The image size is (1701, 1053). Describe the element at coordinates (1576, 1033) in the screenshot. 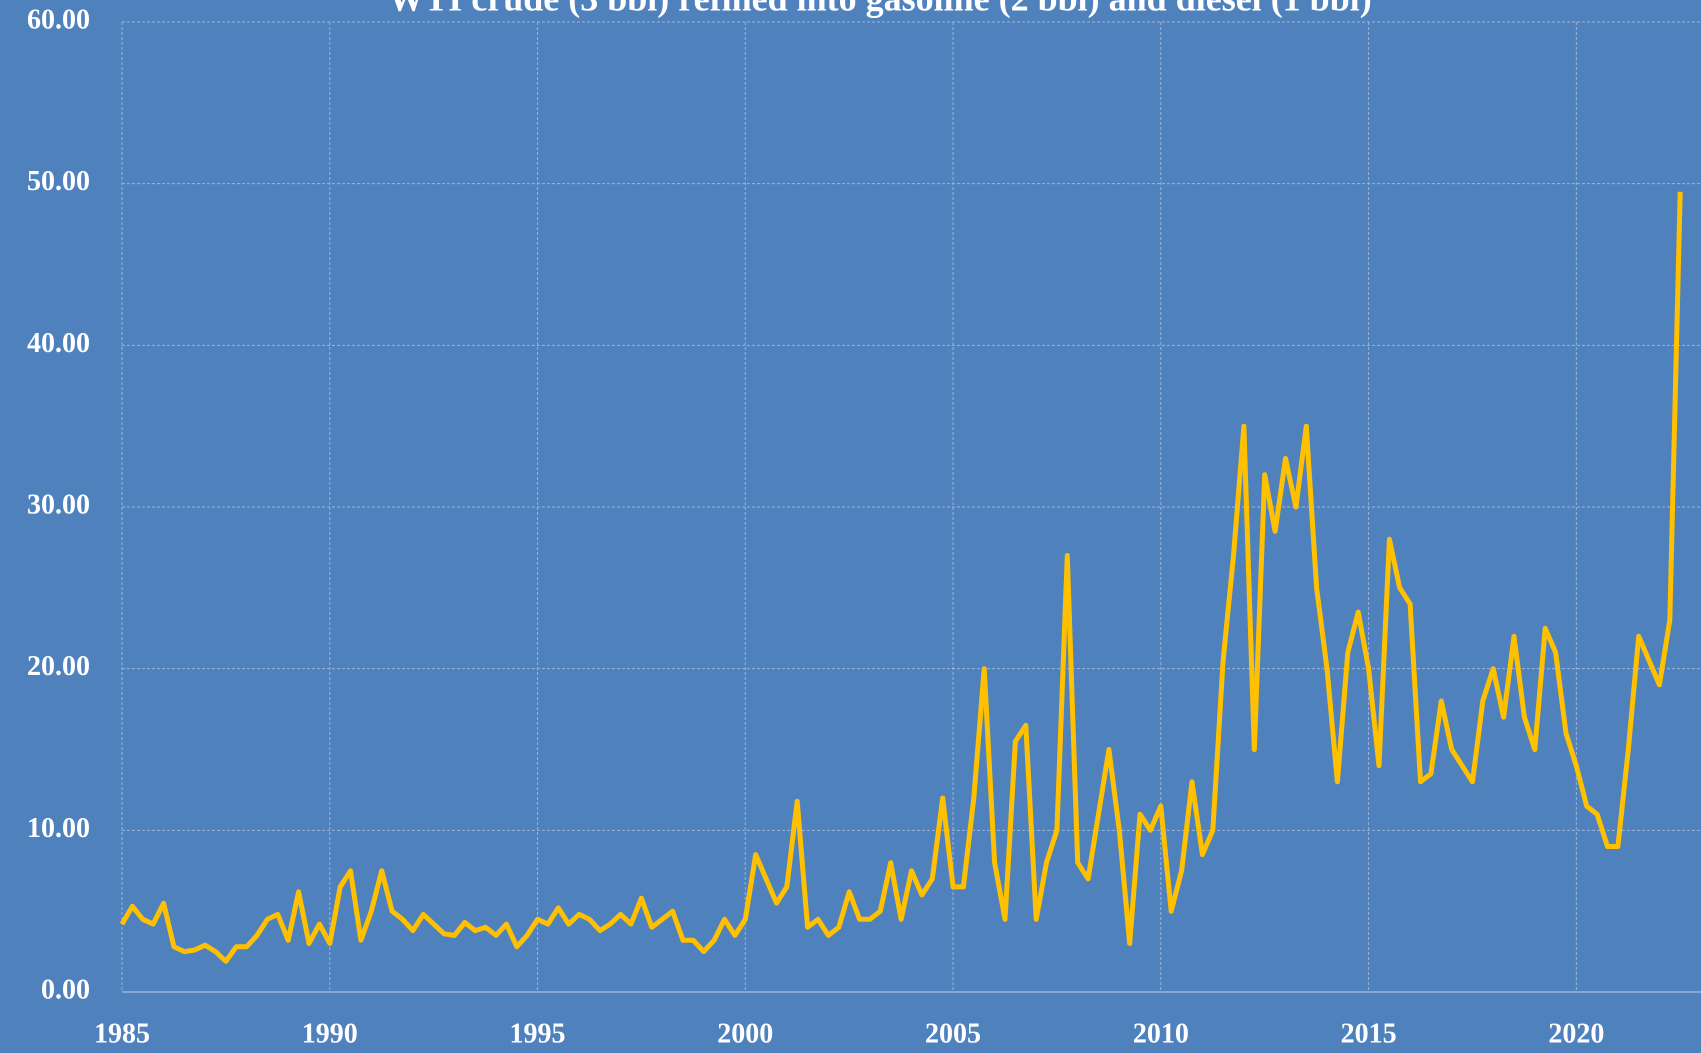

I see `x-tick-label: 2020` at that location.